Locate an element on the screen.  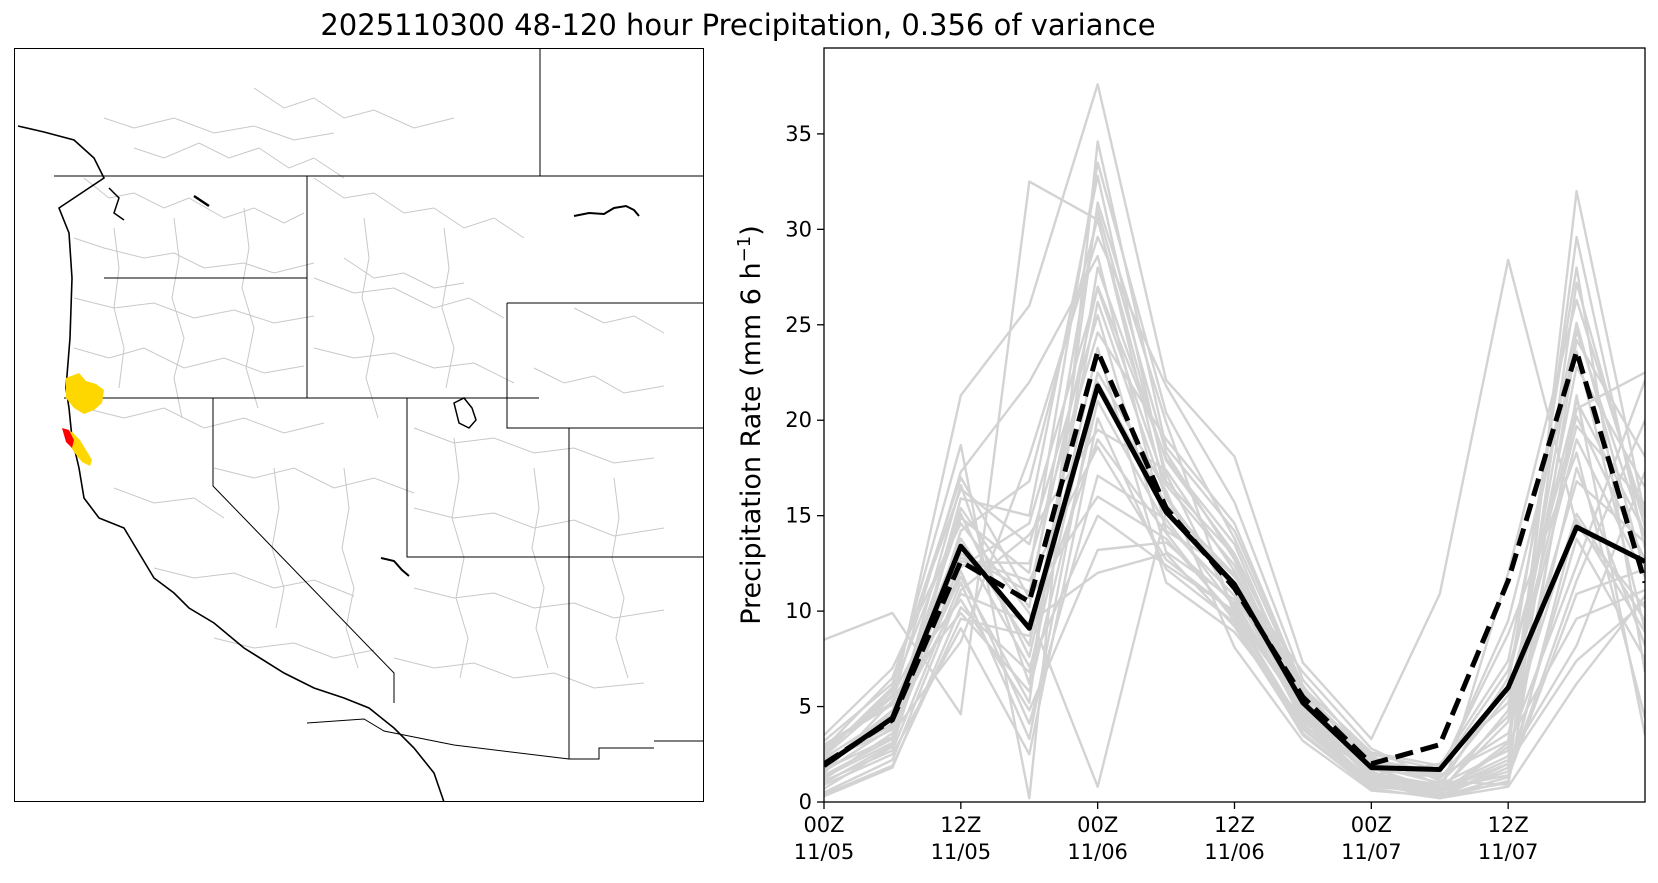
y-tick-label: 30 is located at coordinates (798, 229).